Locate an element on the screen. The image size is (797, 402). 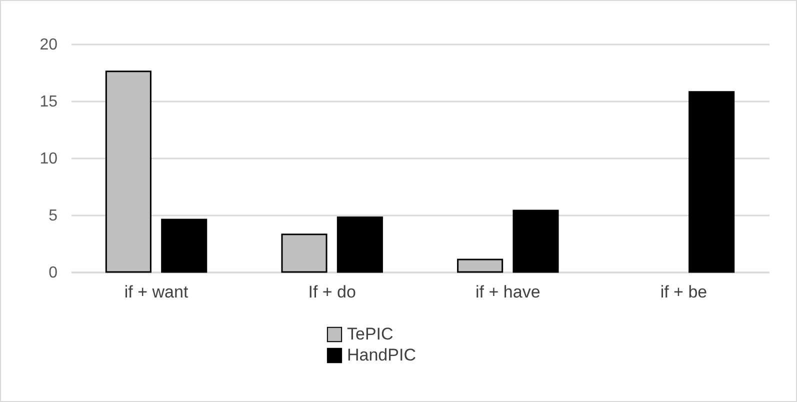
y-tick-label: 15 is located at coordinates (49, 102).